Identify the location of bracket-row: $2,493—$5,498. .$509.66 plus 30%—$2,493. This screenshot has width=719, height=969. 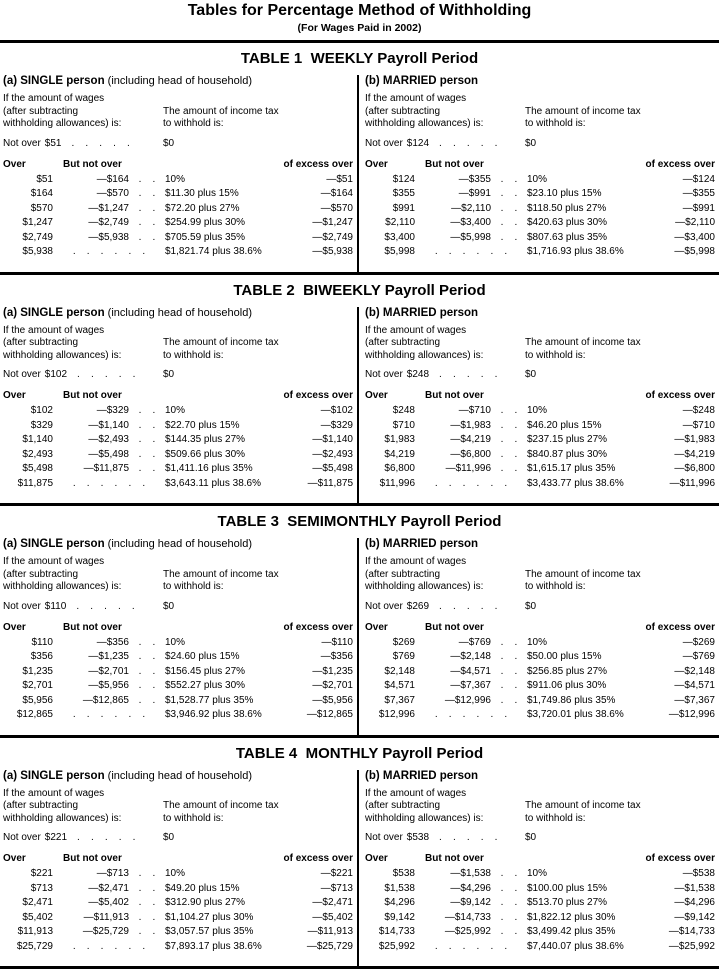
(178, 455).